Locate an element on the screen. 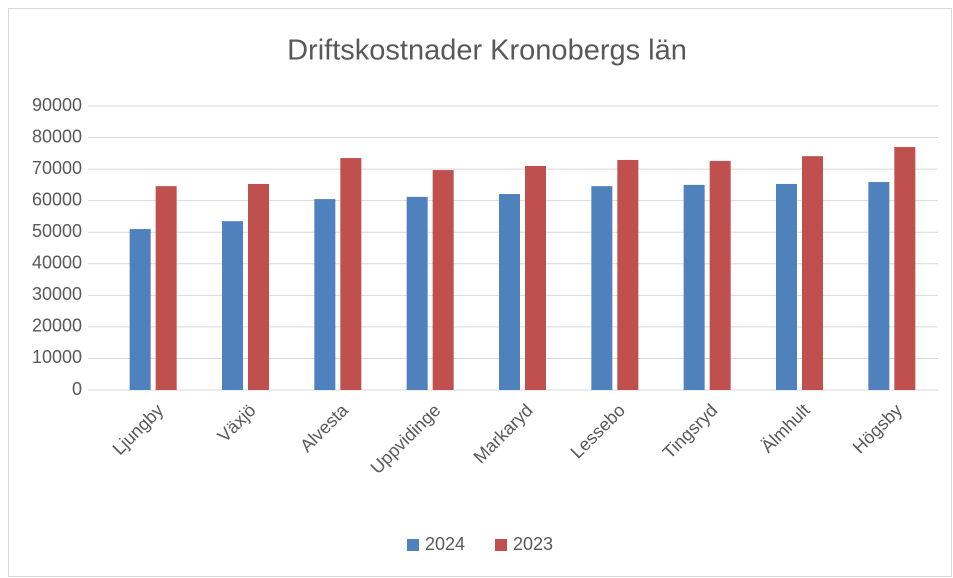  y-tick-label: 90000 is located at coordinates (57, 105).